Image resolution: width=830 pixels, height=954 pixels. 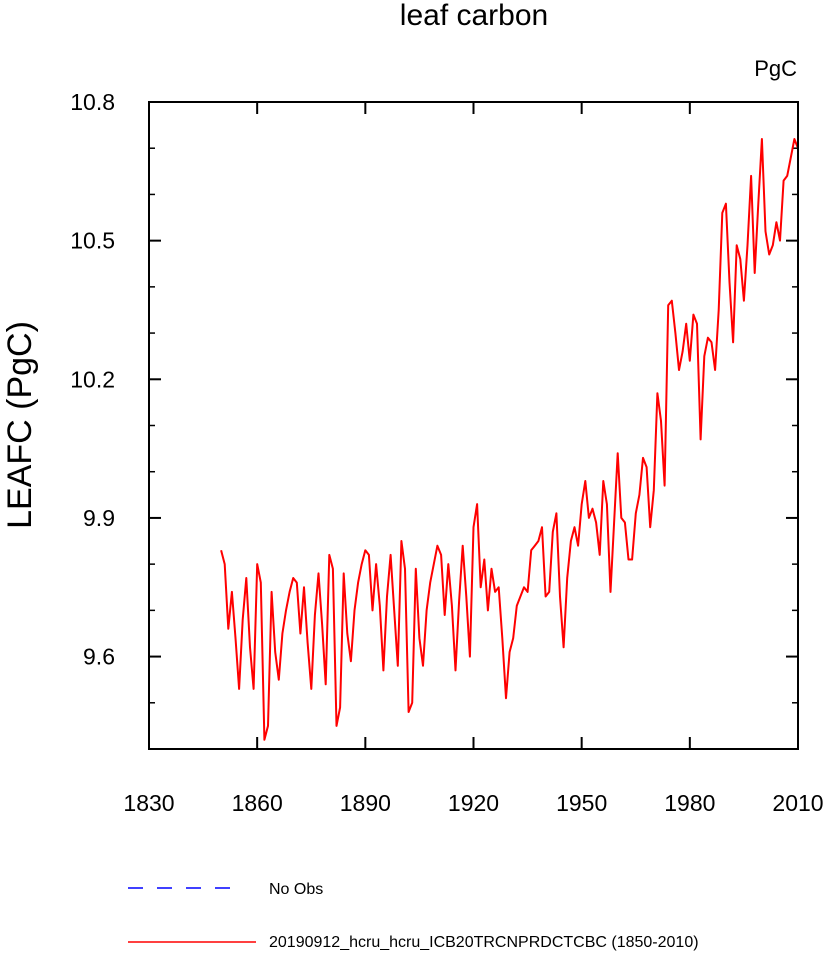 I want to click on units-label: PgC, so click(x=775, y=68).